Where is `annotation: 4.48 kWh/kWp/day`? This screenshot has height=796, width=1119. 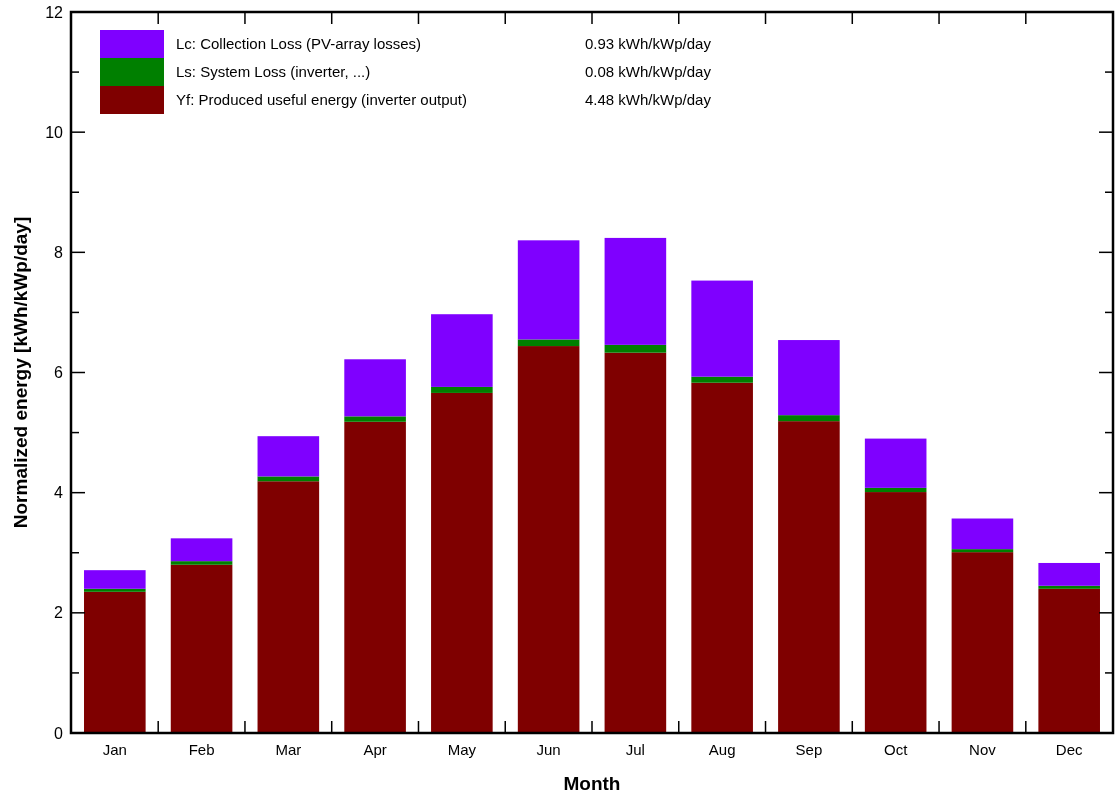
annotation: 4.48 kWh/kWp/day is located at coordinates (648, 100).